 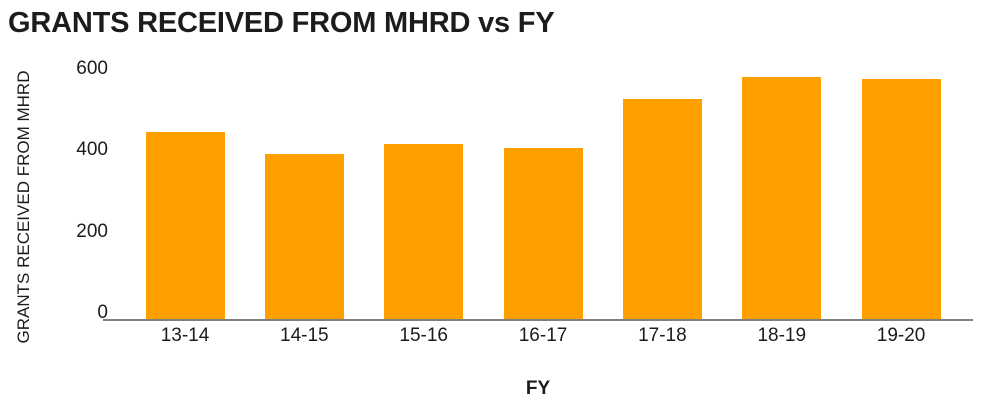 I want to click on x-tick-label: 17-18, so click(x=662, y=335).